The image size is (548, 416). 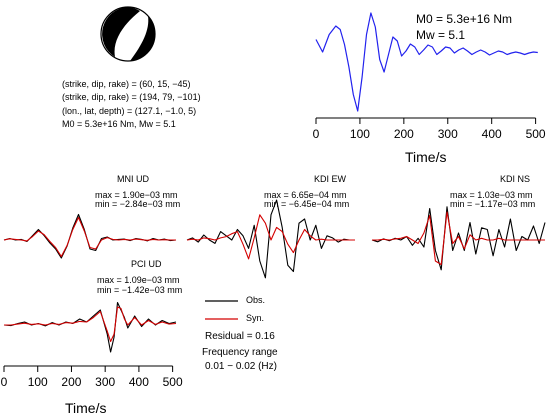 I want to click on mni-ud-syn-line, so click(x=89, y=237).